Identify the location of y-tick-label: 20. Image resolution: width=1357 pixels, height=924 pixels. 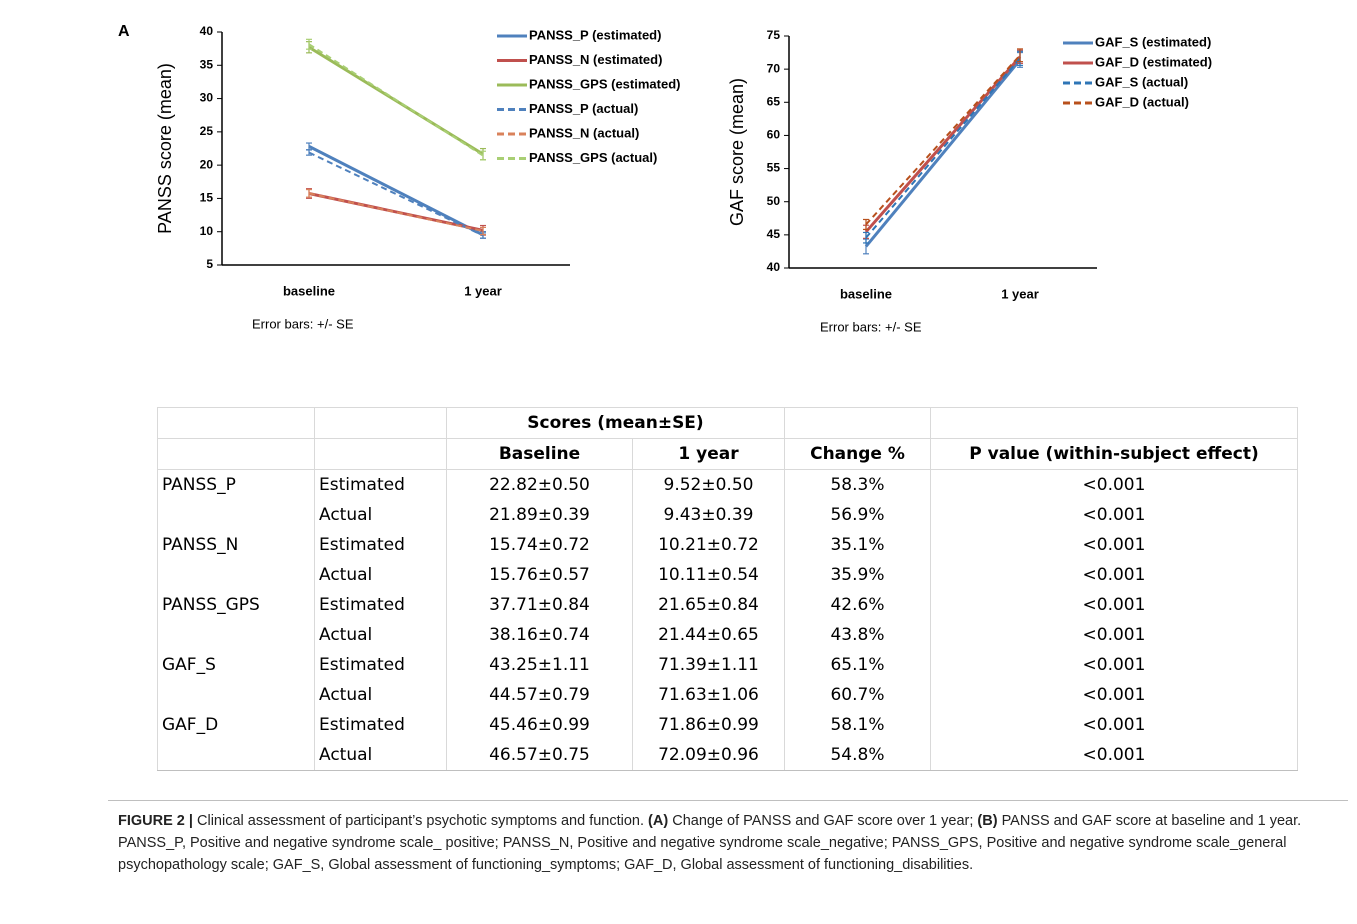
(207, 164).